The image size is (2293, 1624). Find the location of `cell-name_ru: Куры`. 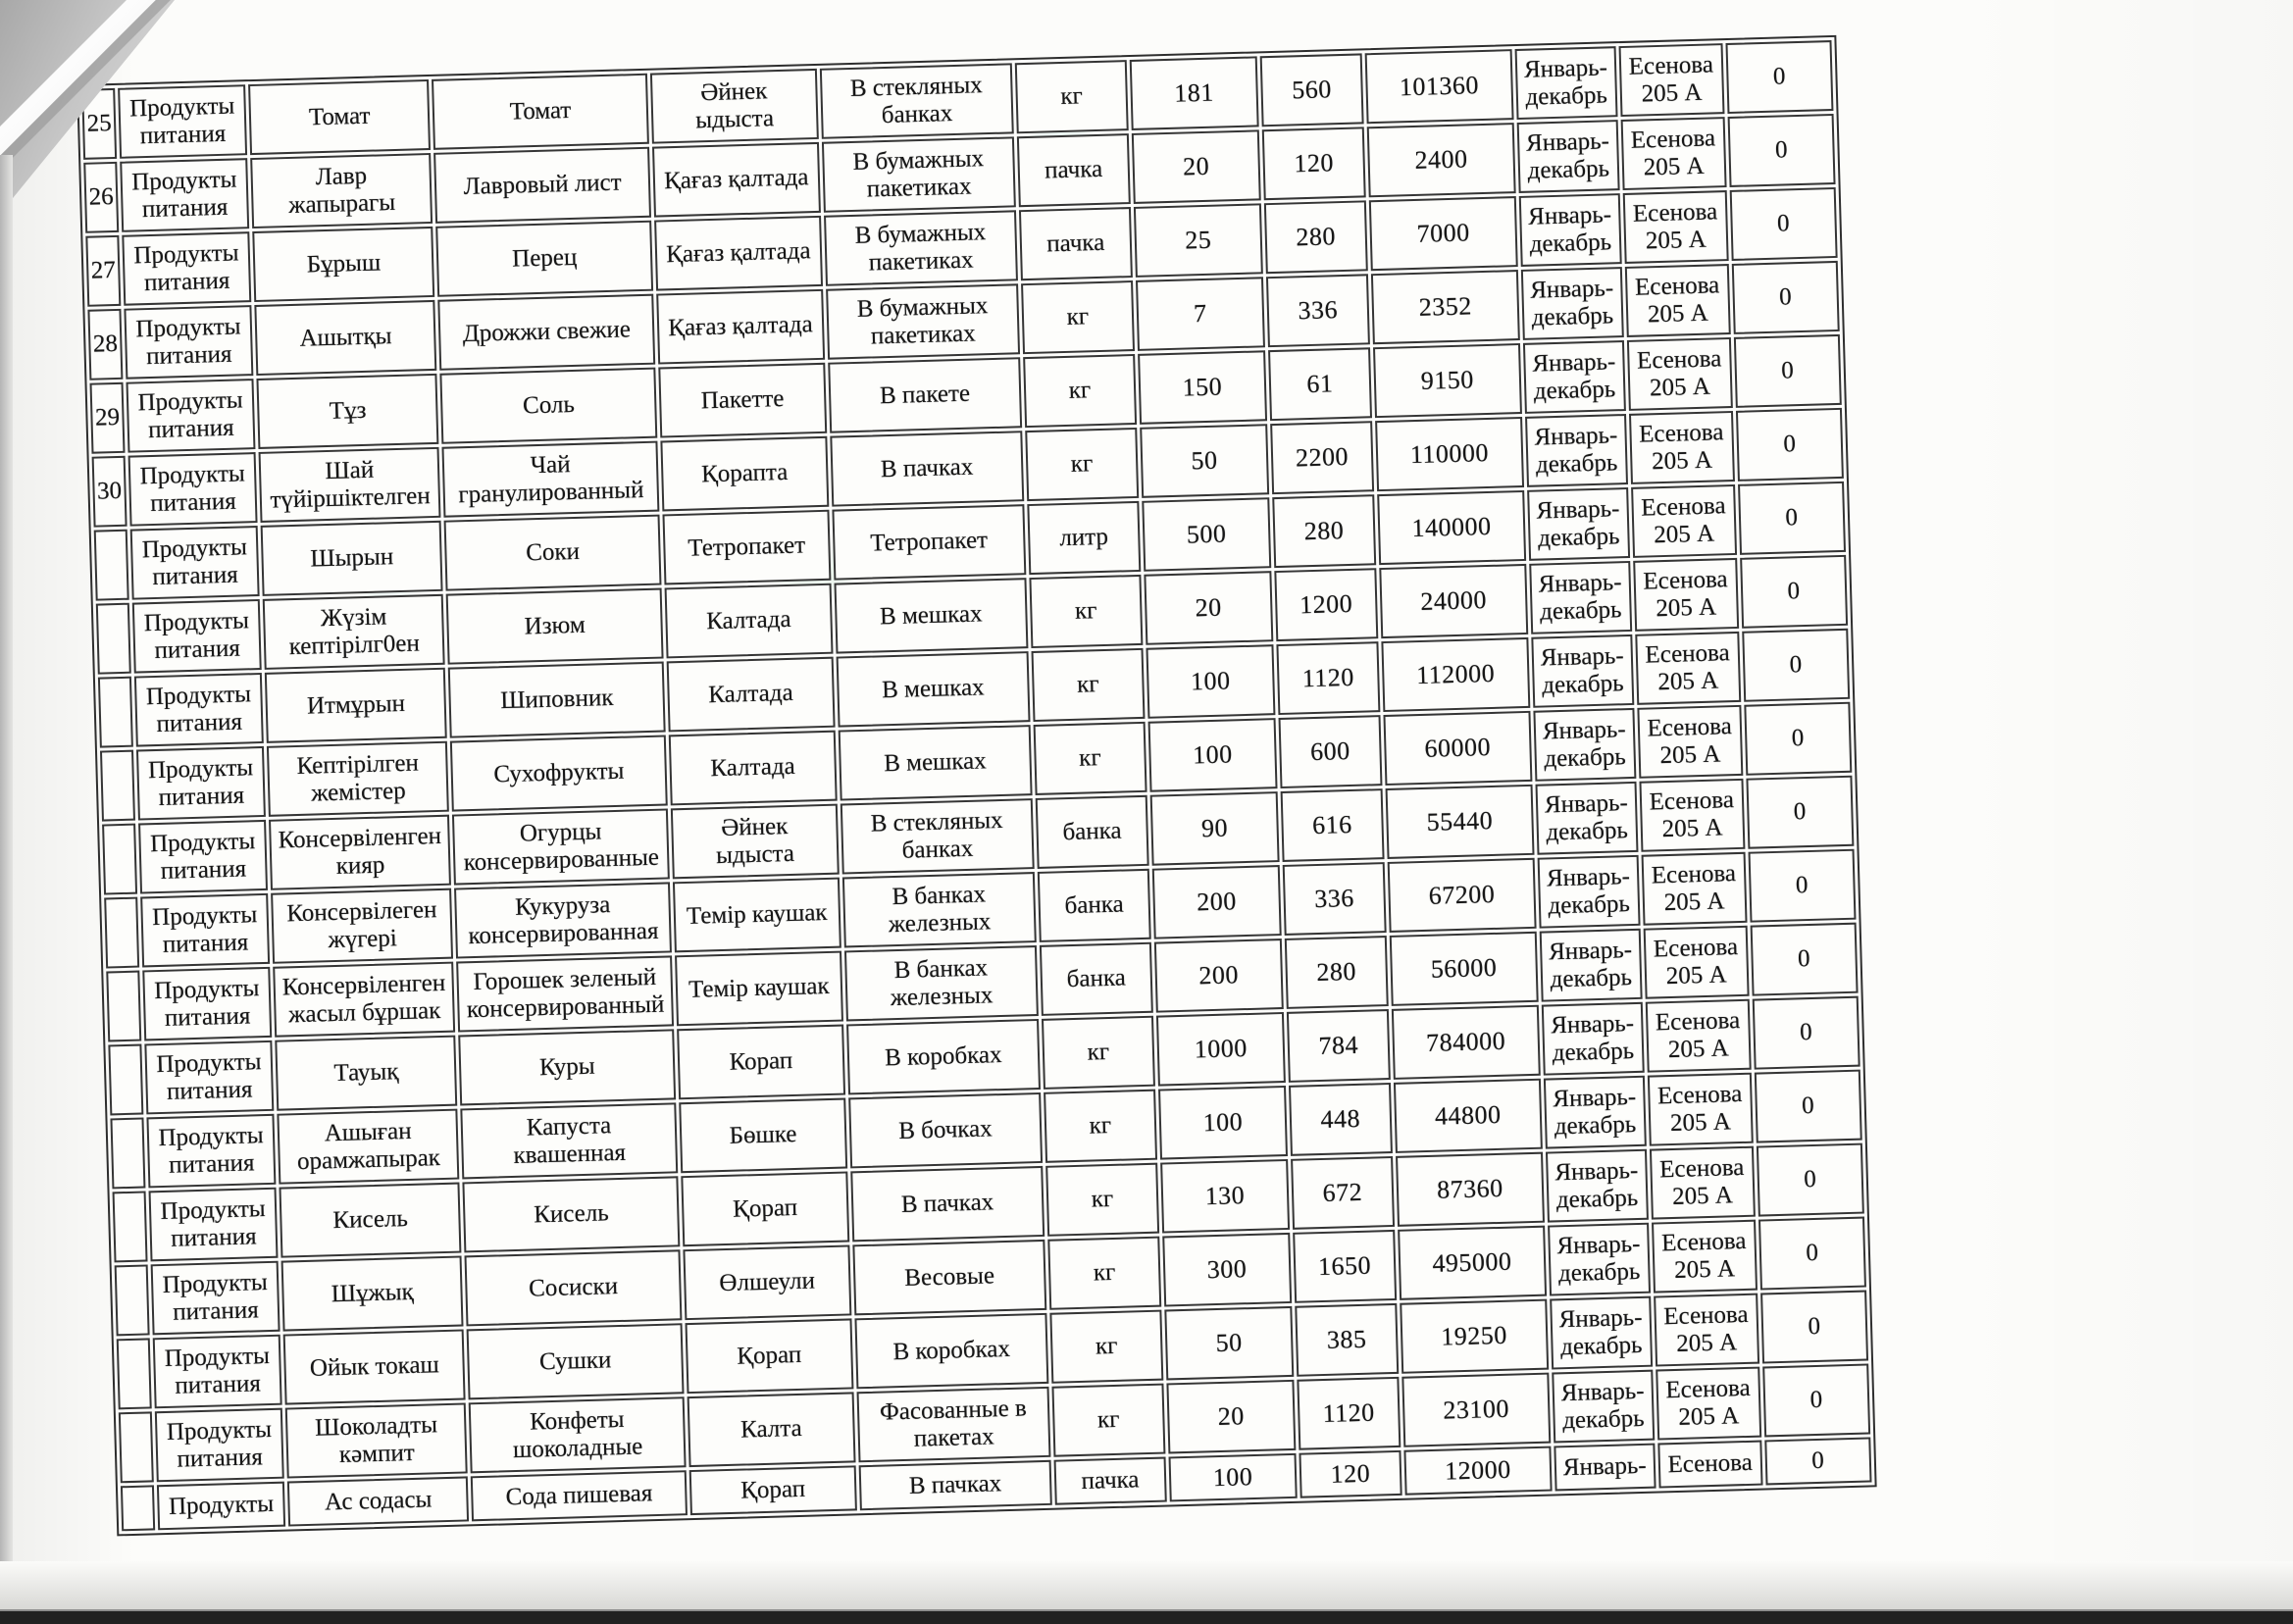

cell-name_ru: Куры is located at coordinates (567, 1067).